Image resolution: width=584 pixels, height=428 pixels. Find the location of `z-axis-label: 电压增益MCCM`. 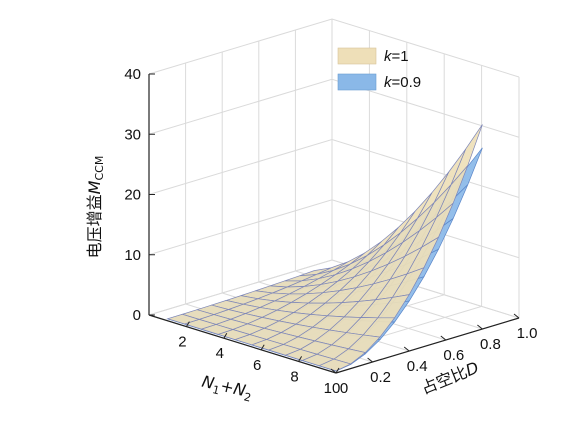

z-axis-label: 电压增益MCCM is located at coordinates (95, 207).